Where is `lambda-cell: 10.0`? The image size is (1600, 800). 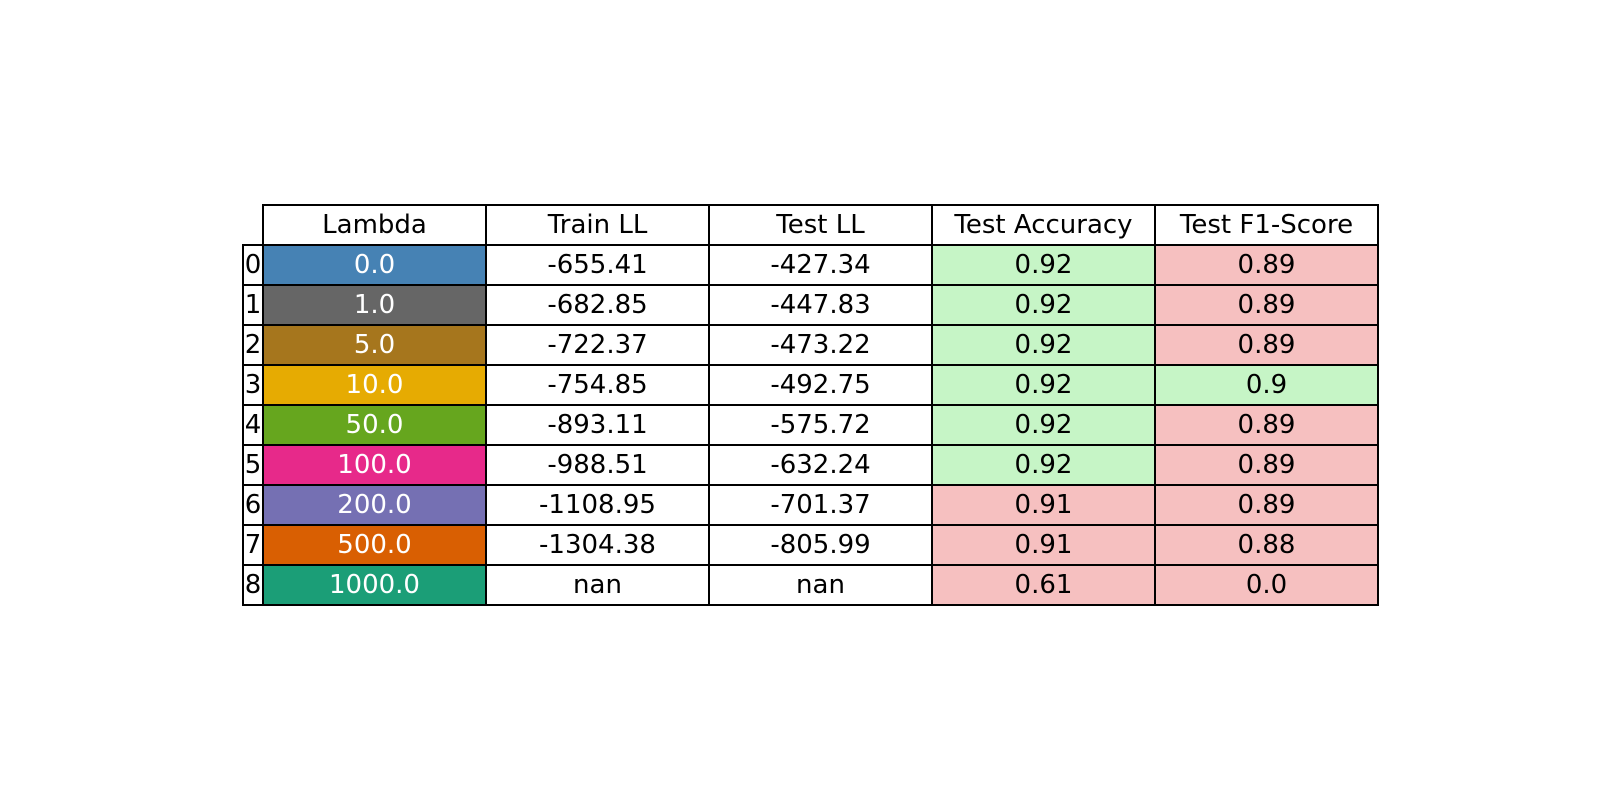
lambda-cell: 10.0 is located at coordinates (374, 385).